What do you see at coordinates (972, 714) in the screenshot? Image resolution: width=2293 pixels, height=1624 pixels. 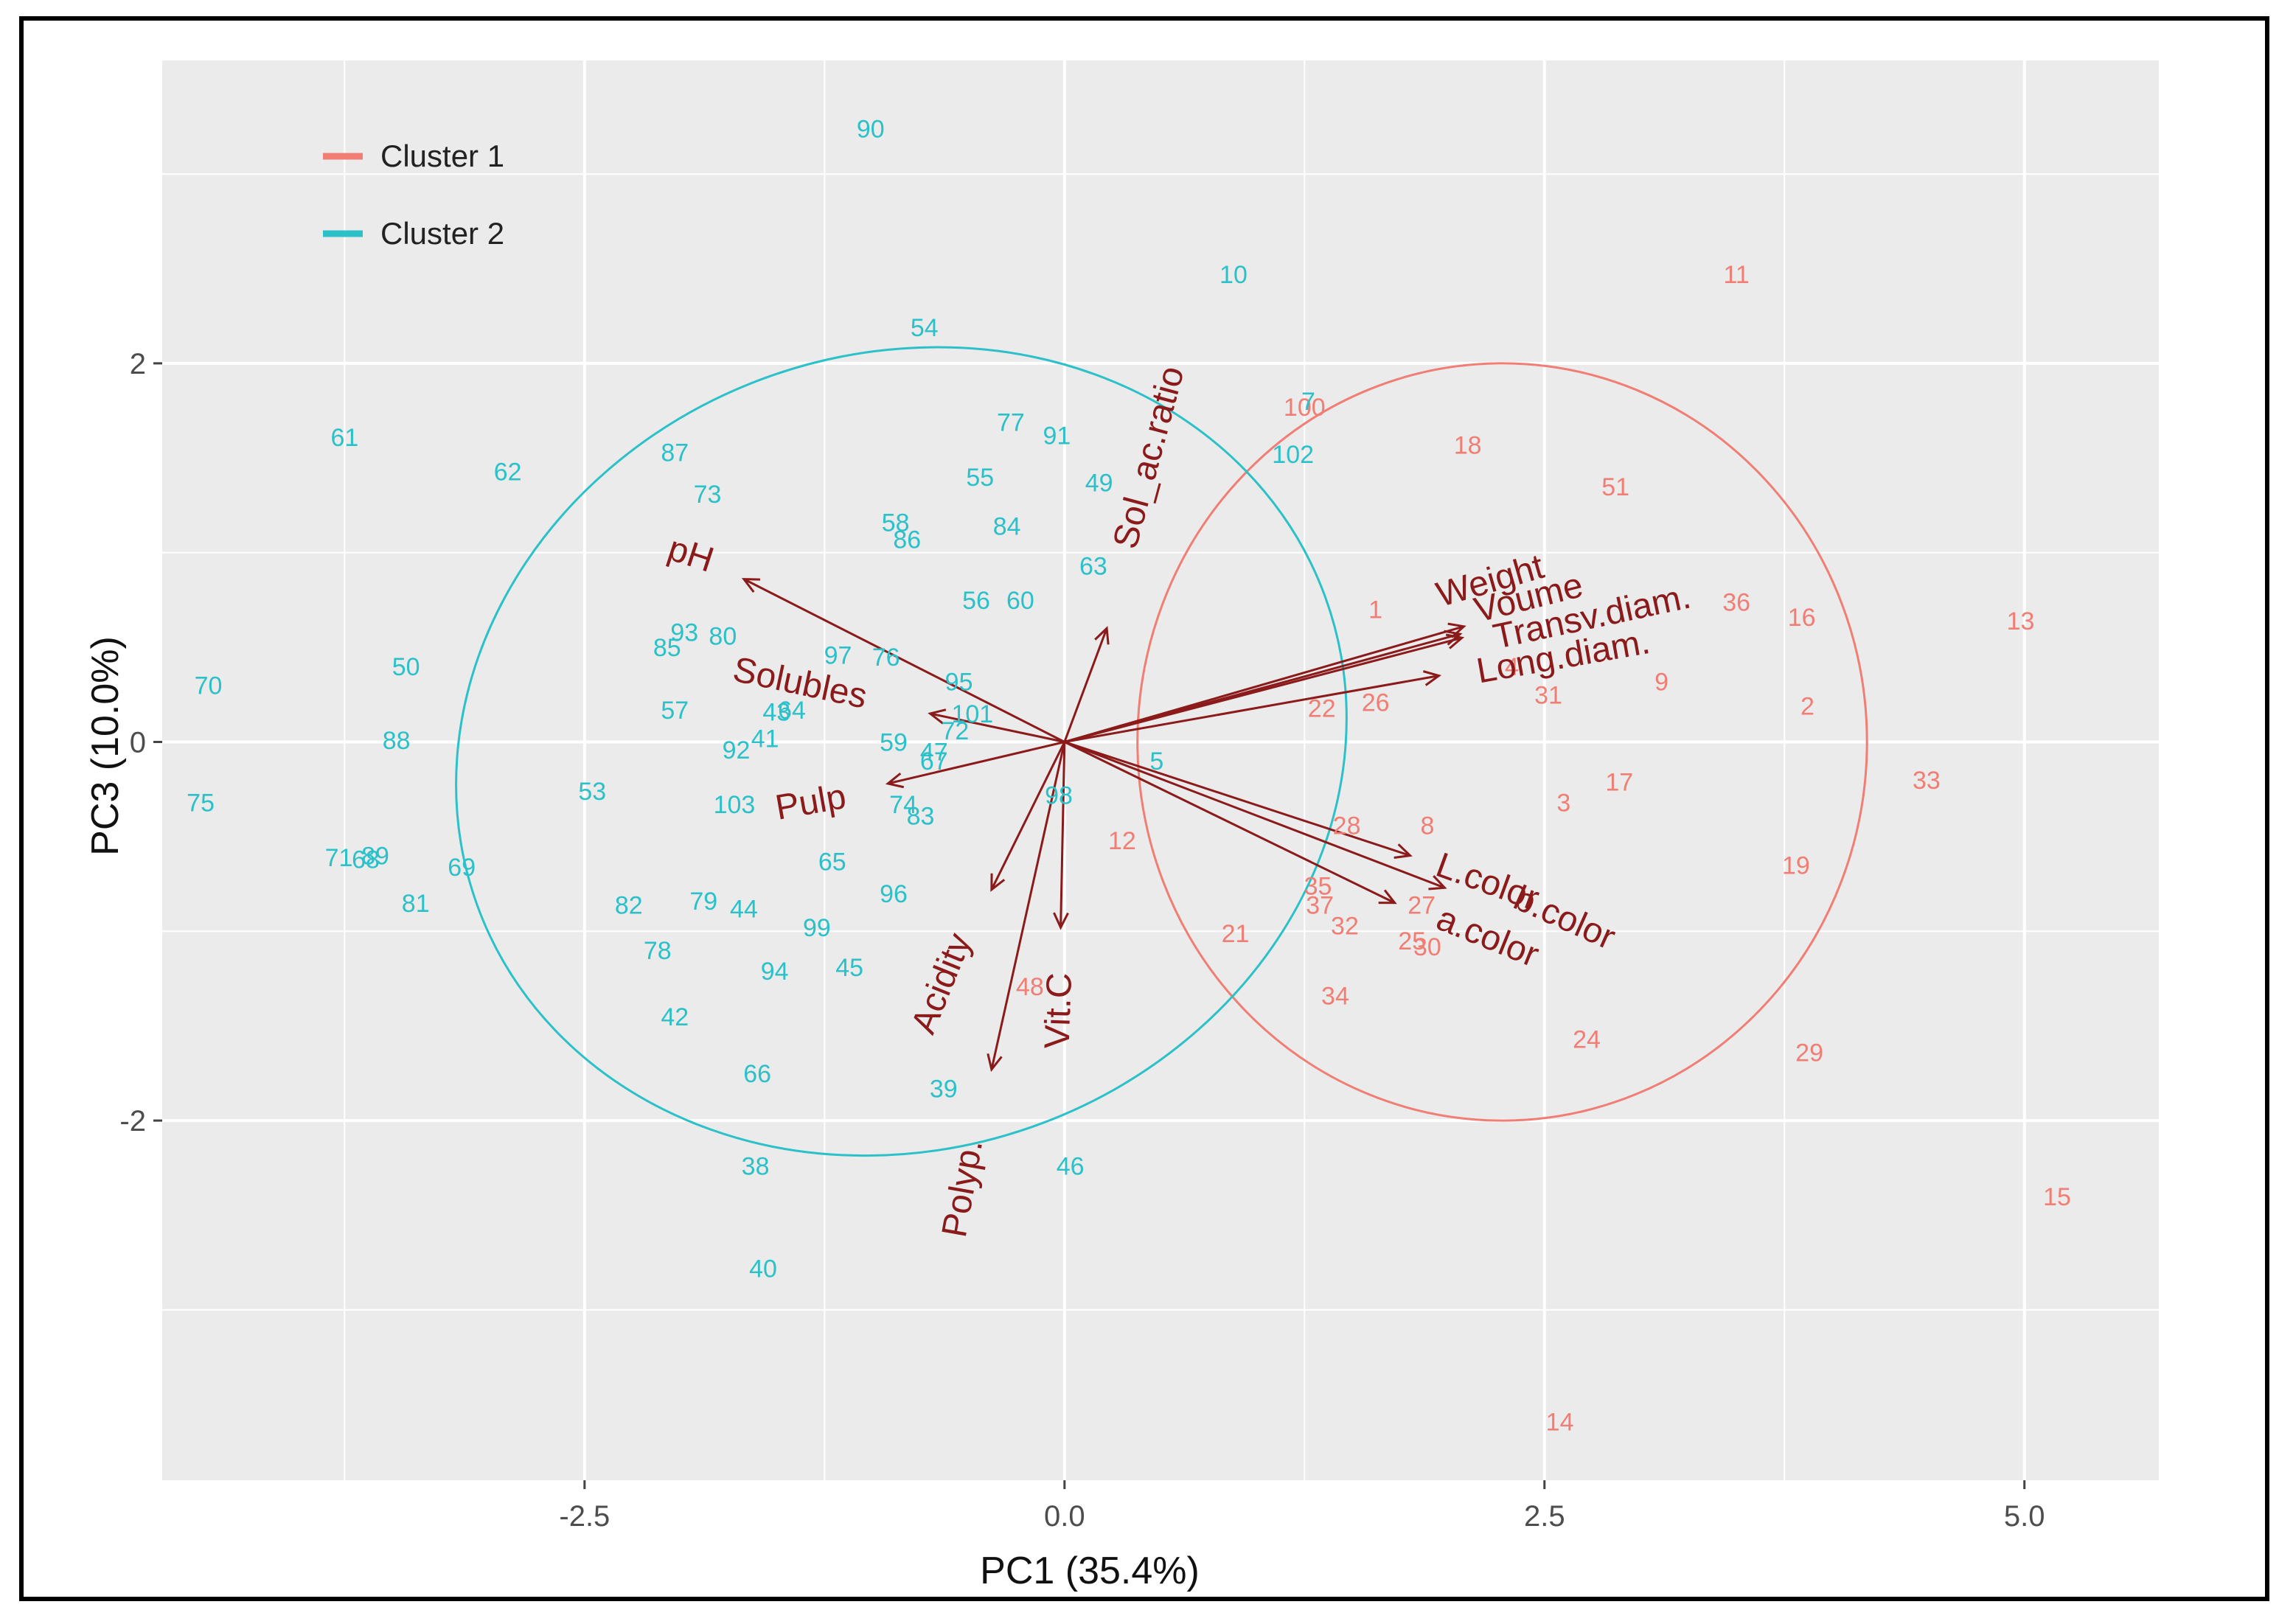 I see `point-label-cluster2: 101` at bounding box center [972, 714].